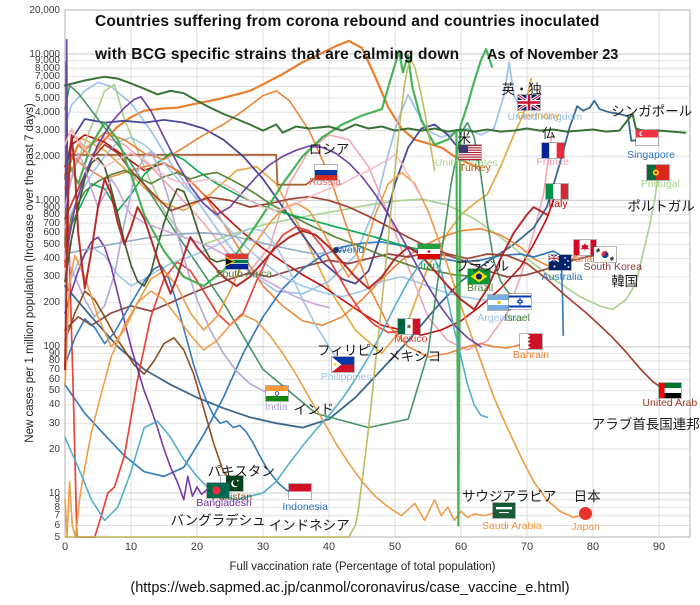 The height and width of the screenshot is (605, 700). Describe the element at coordinates (375, 104) in the screenshot. I see `line-unlabeled-dark-green` at that location.